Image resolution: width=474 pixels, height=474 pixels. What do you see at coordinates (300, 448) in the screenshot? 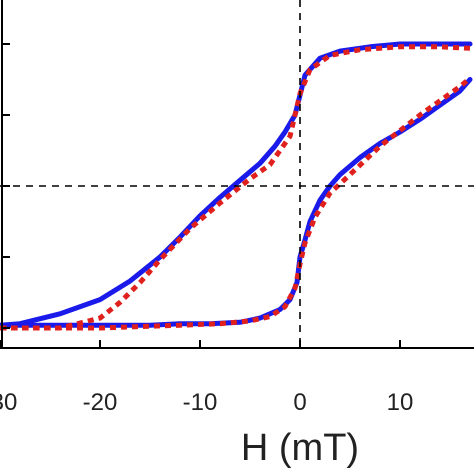
I see `x-axis-title: H (mT)` at bounding box center [300, 448].